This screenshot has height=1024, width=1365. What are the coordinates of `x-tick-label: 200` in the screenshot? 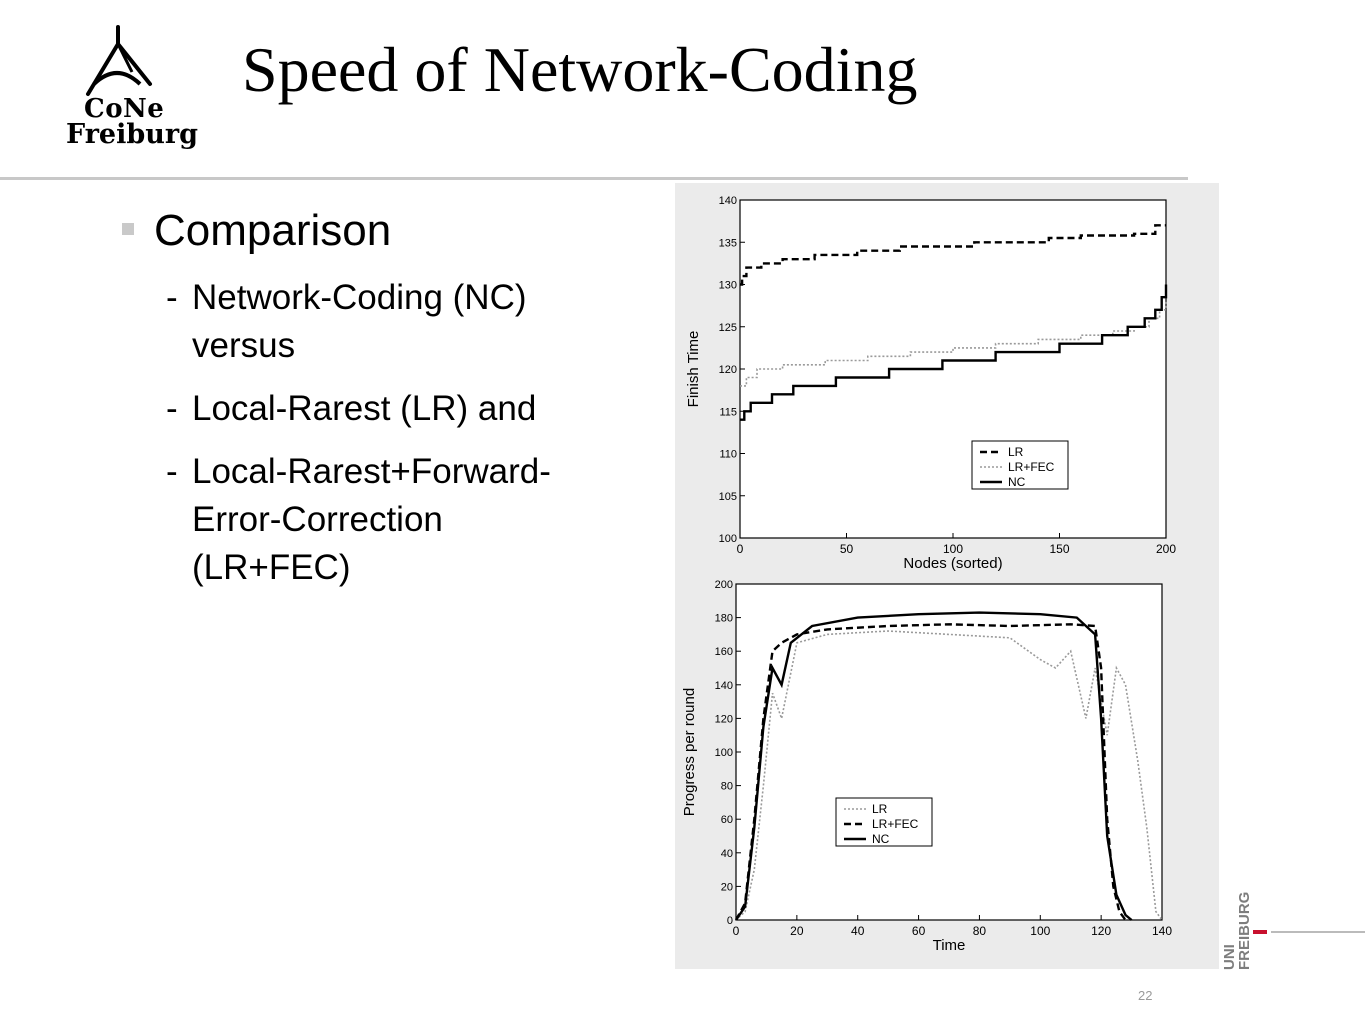 It's located at (1166, 549).